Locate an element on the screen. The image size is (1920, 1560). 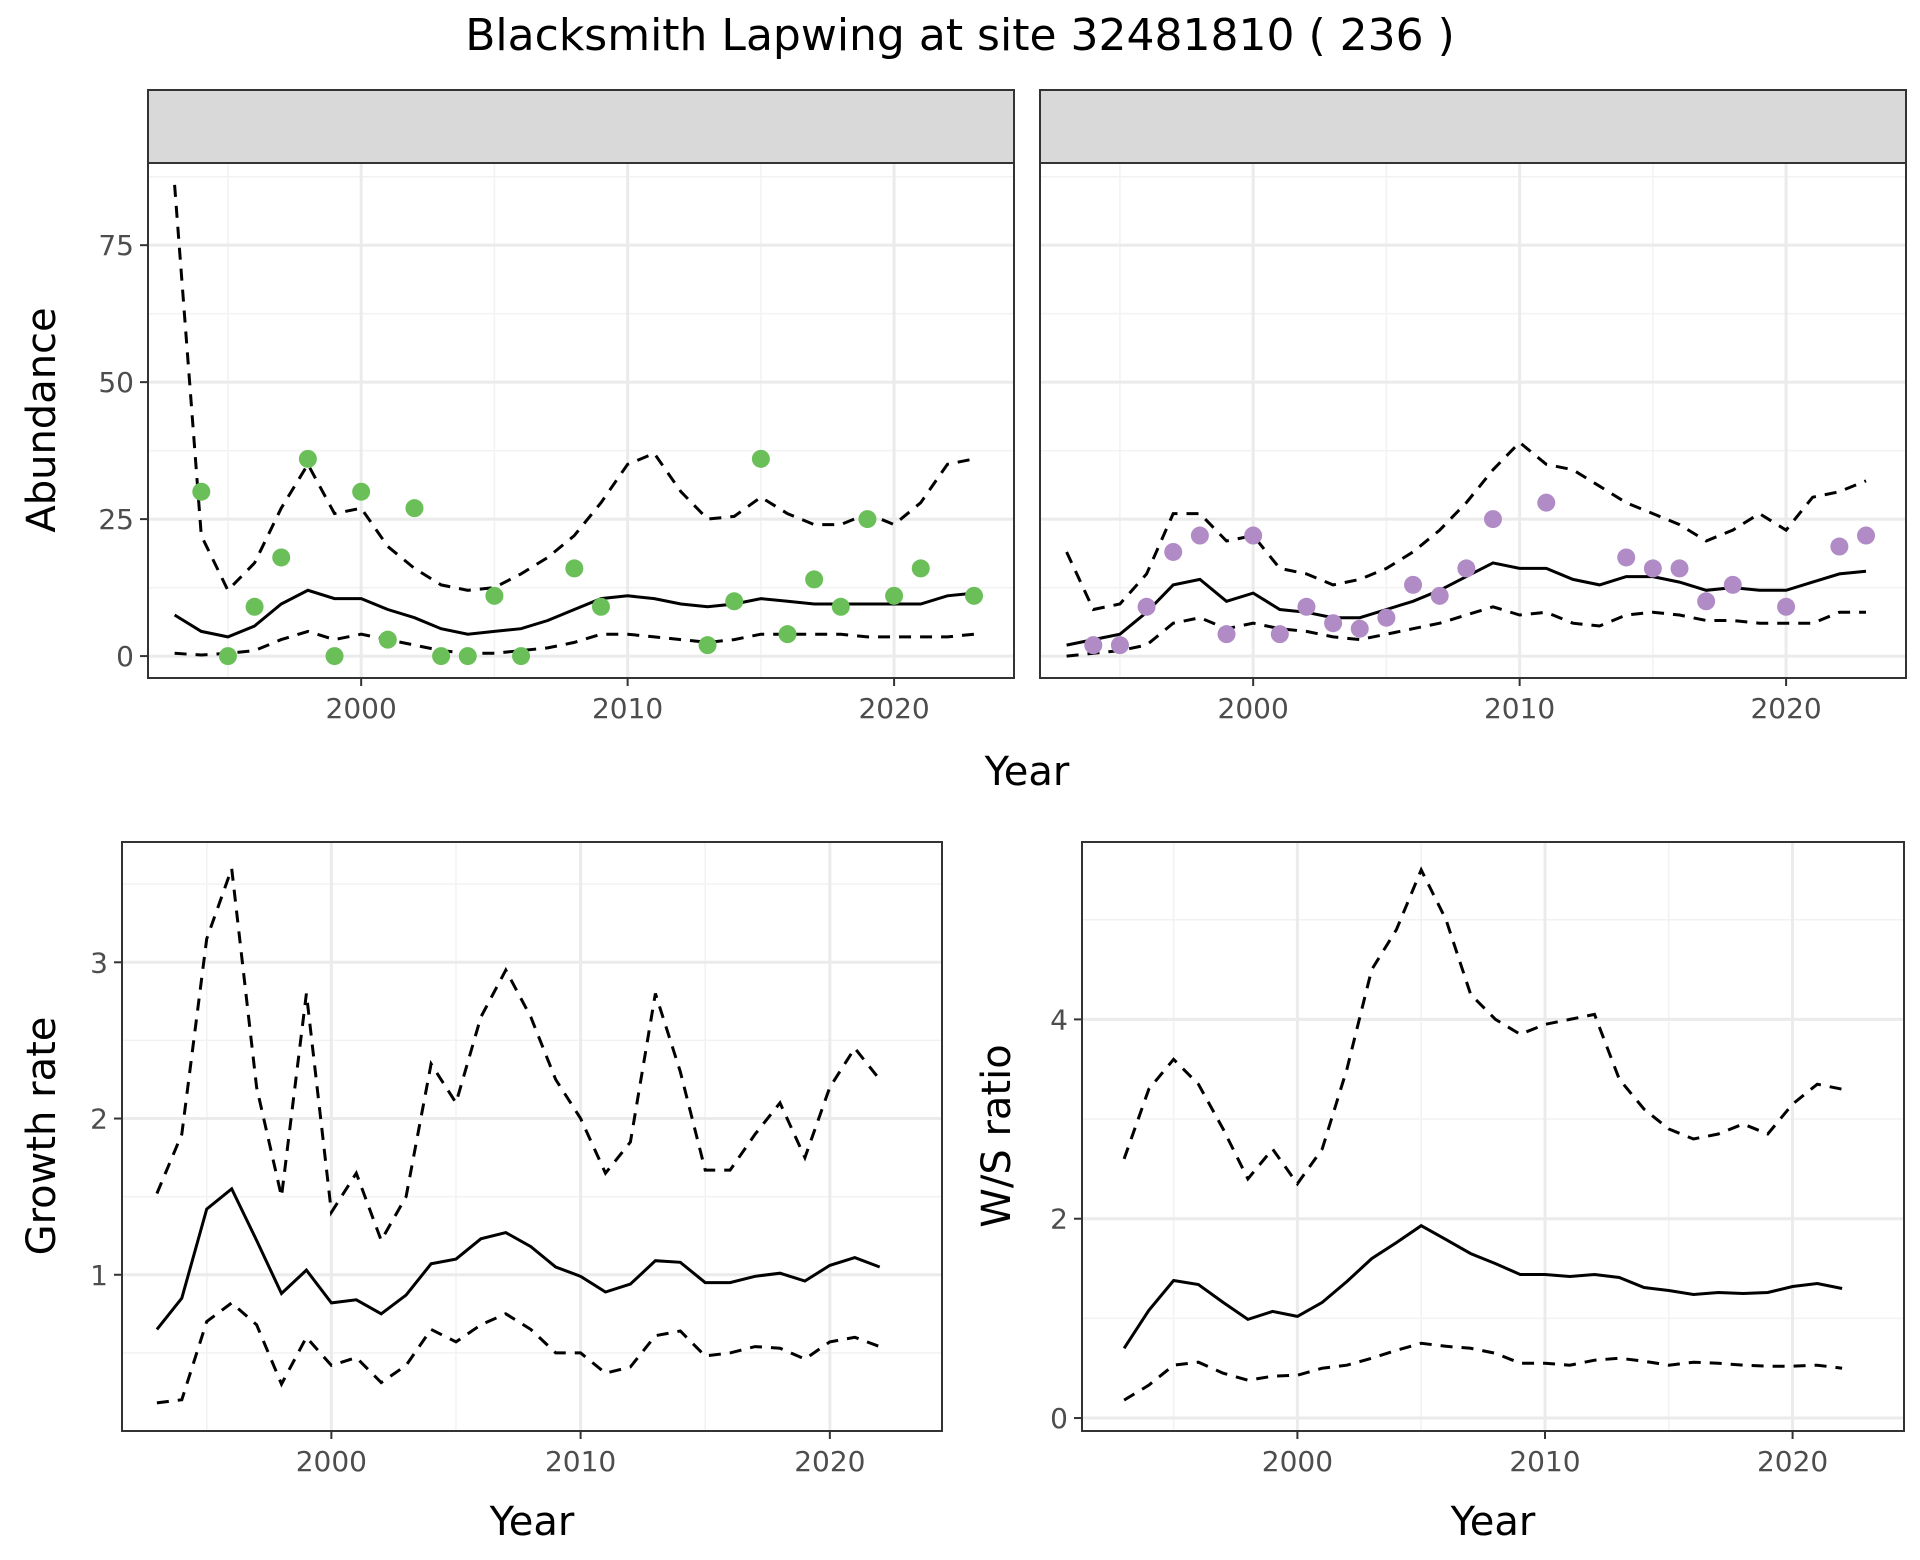
y-axis-title: Abundance is located at coordinates (42, 419).